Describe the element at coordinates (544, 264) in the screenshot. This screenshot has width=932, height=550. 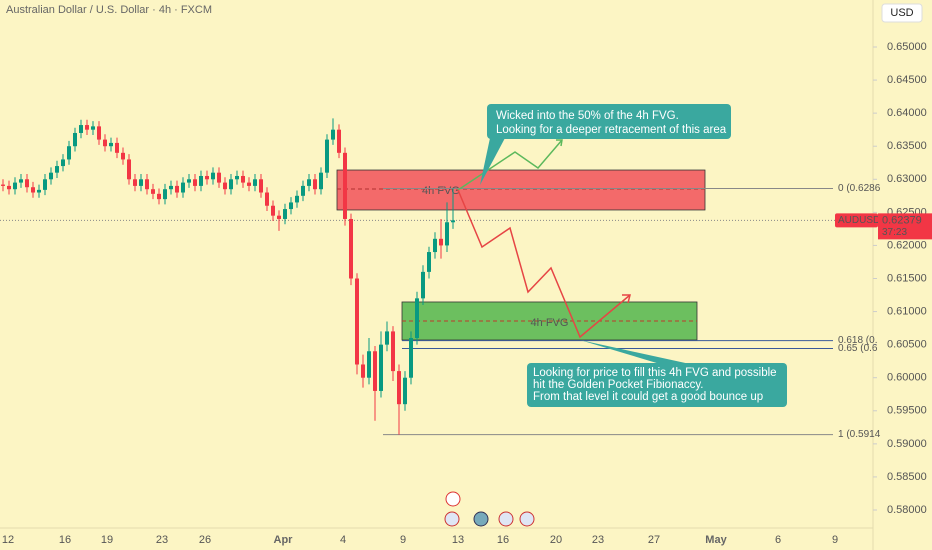
I see `bearish-projection` at that location.